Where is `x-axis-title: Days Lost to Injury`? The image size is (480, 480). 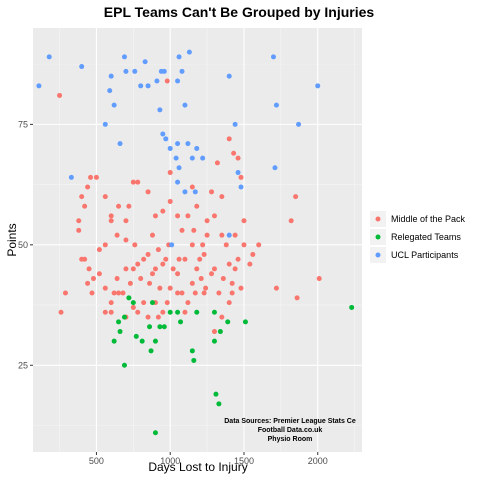
x-axis-title: Days Lost to Injury is located at coordinates (197, 467).